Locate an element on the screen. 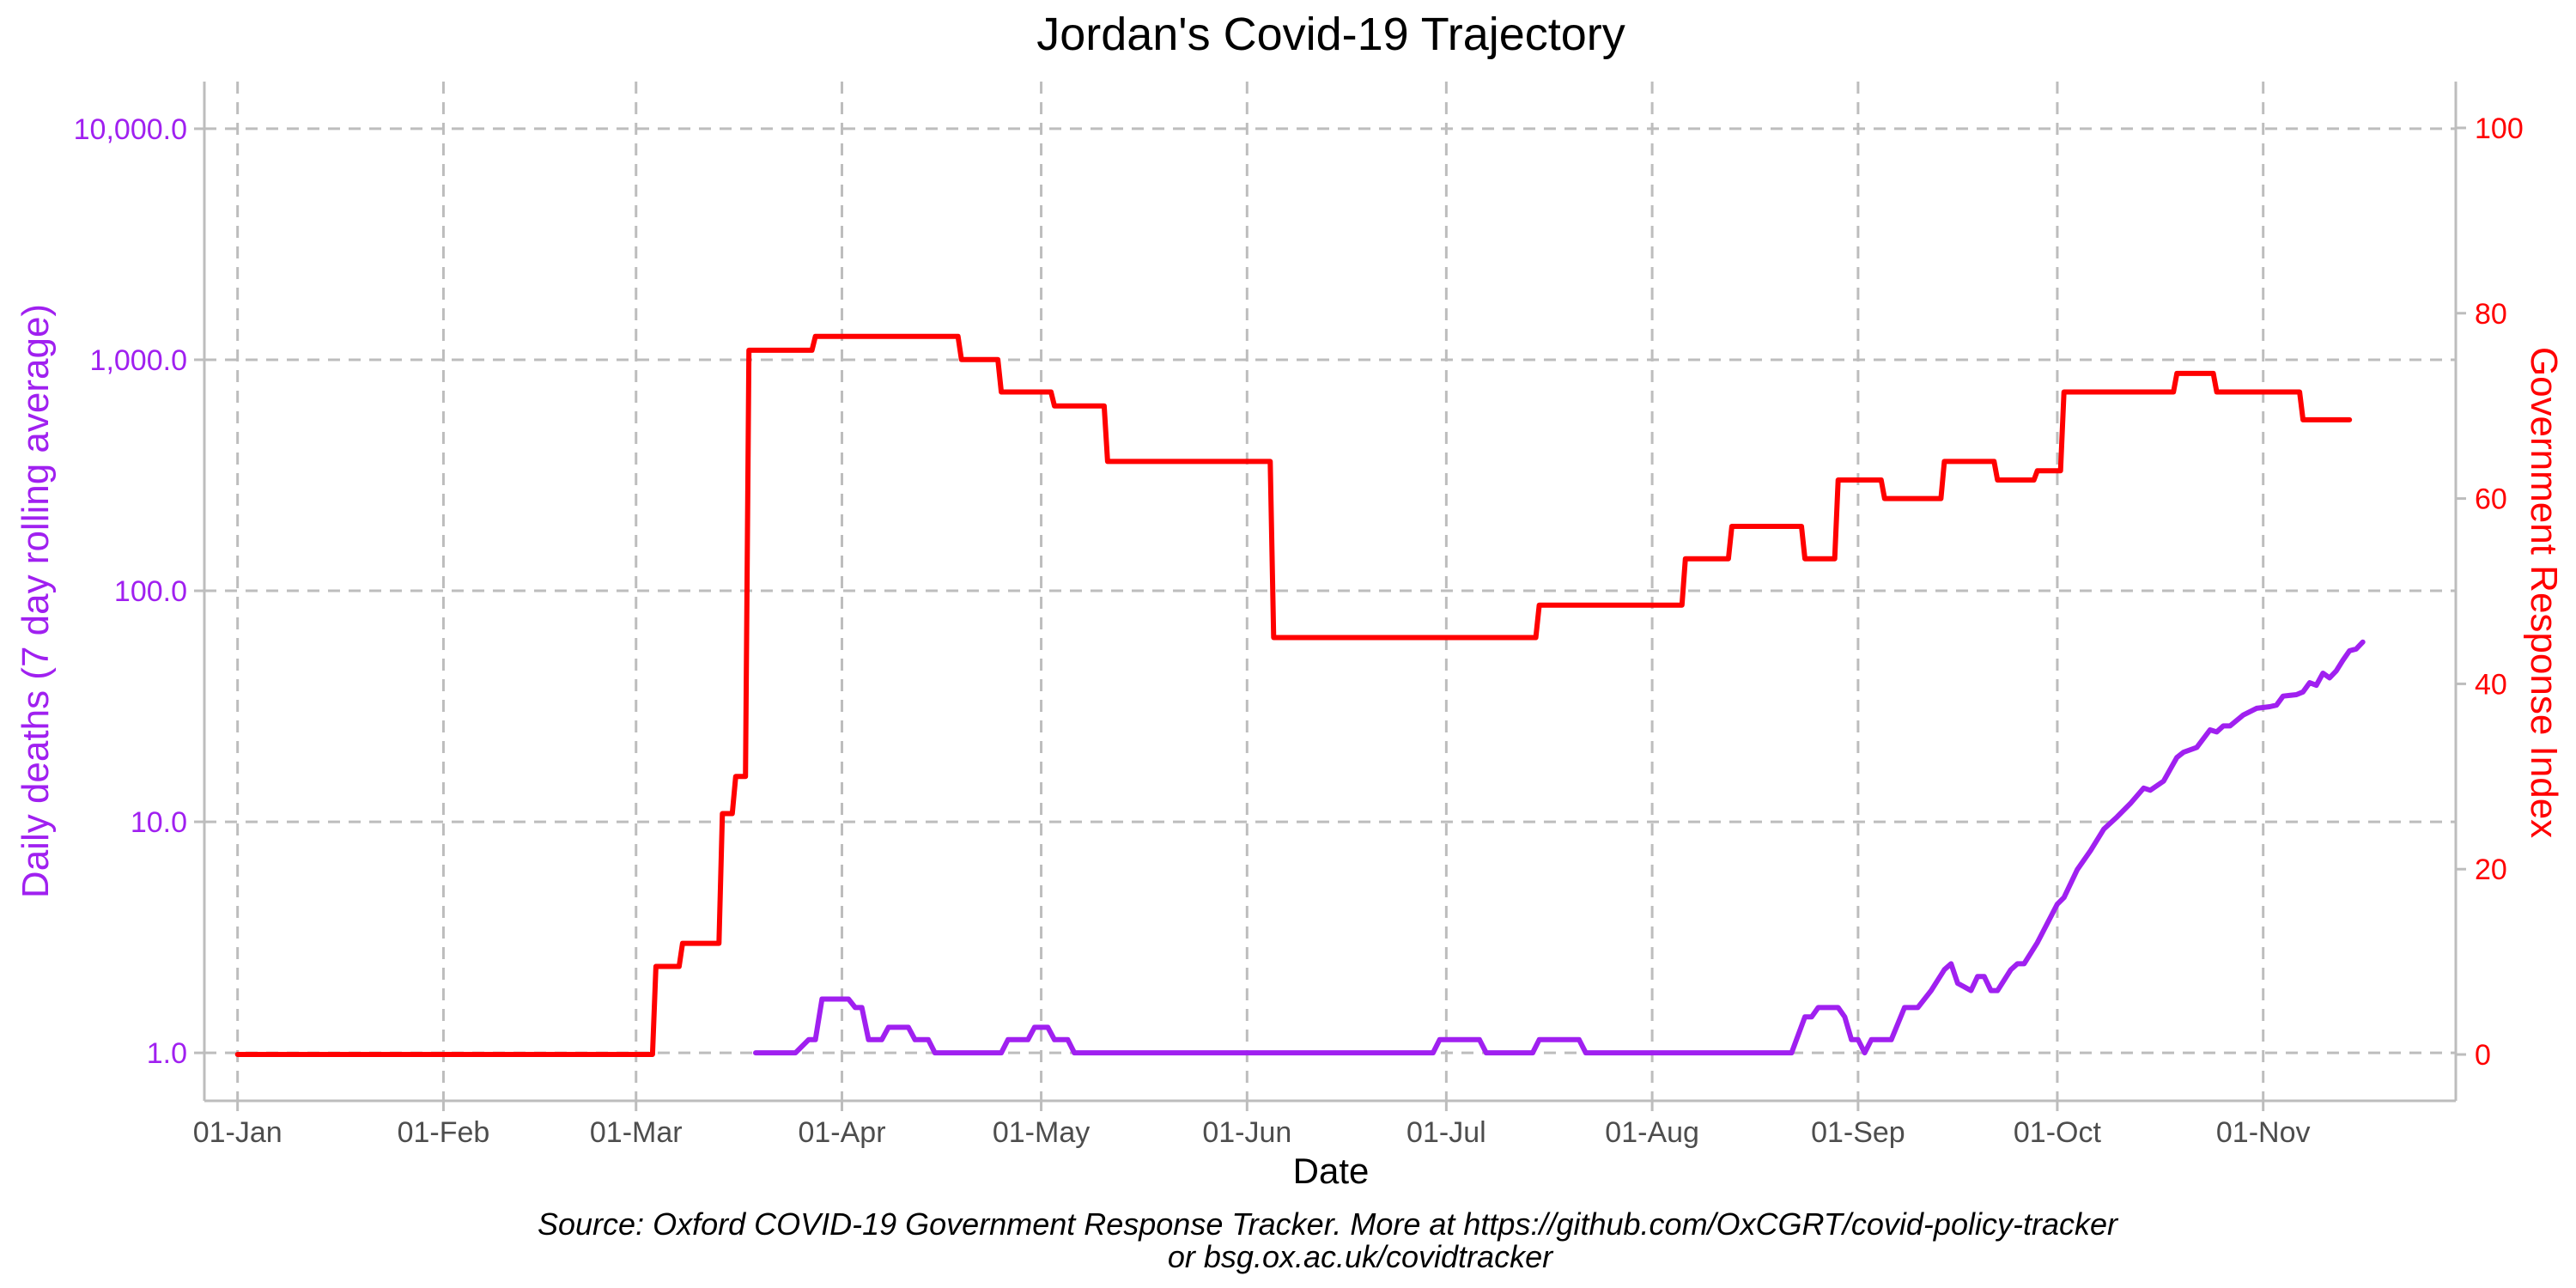 This screenshot has height=1288, width=2576. y-left-tick-label: 10.0 is located at coordinates (159, 823).